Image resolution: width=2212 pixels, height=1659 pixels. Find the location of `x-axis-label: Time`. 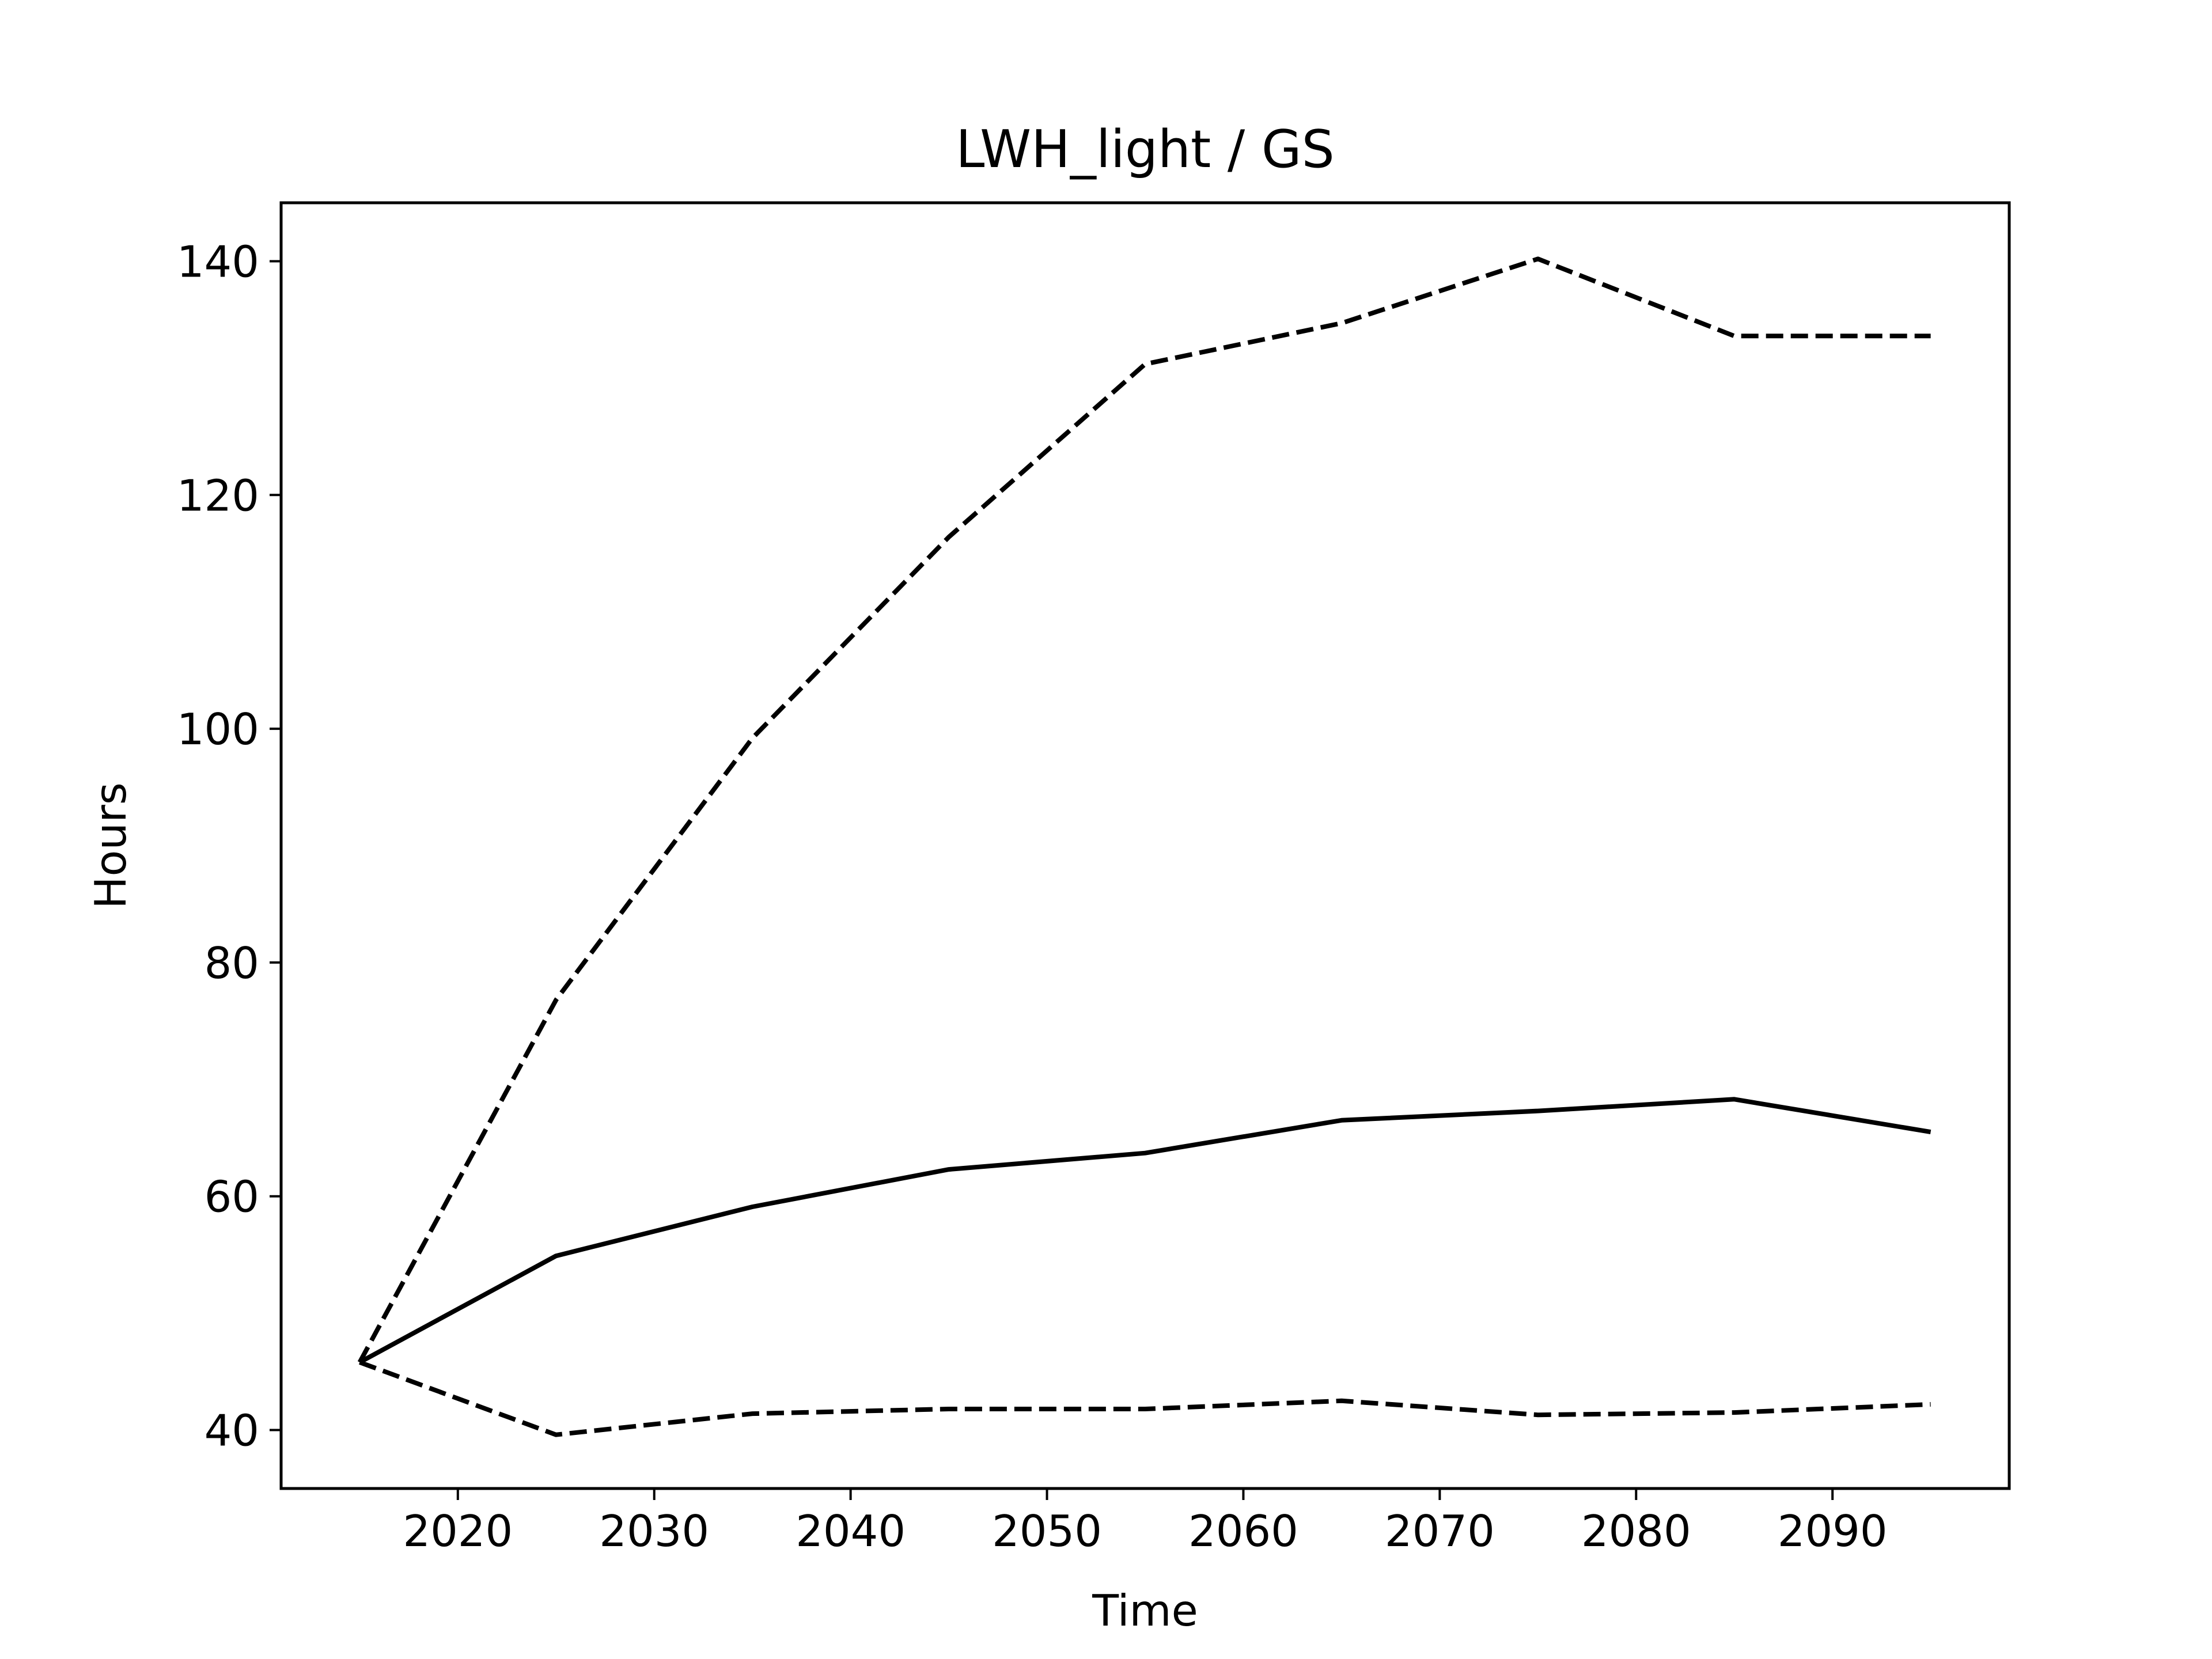

x-axis-label: Time is located at coordinates (1145, 1610).